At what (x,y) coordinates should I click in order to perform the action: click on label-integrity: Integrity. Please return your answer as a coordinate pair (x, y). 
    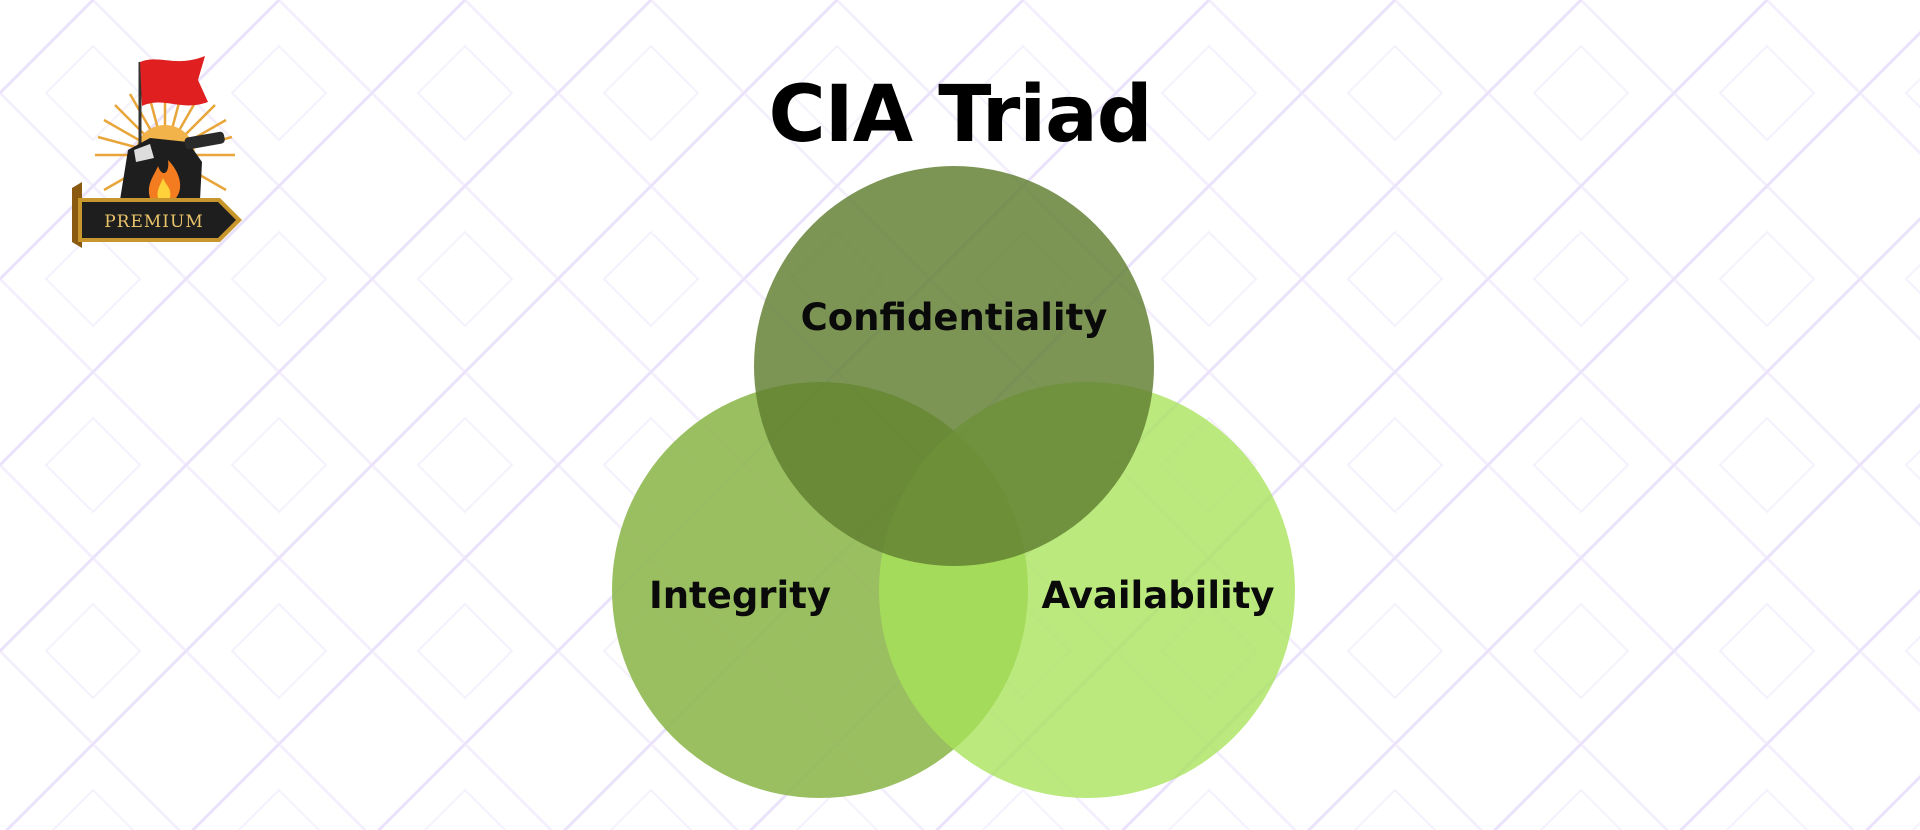
    Looking at the image, I should click on (740, 595).